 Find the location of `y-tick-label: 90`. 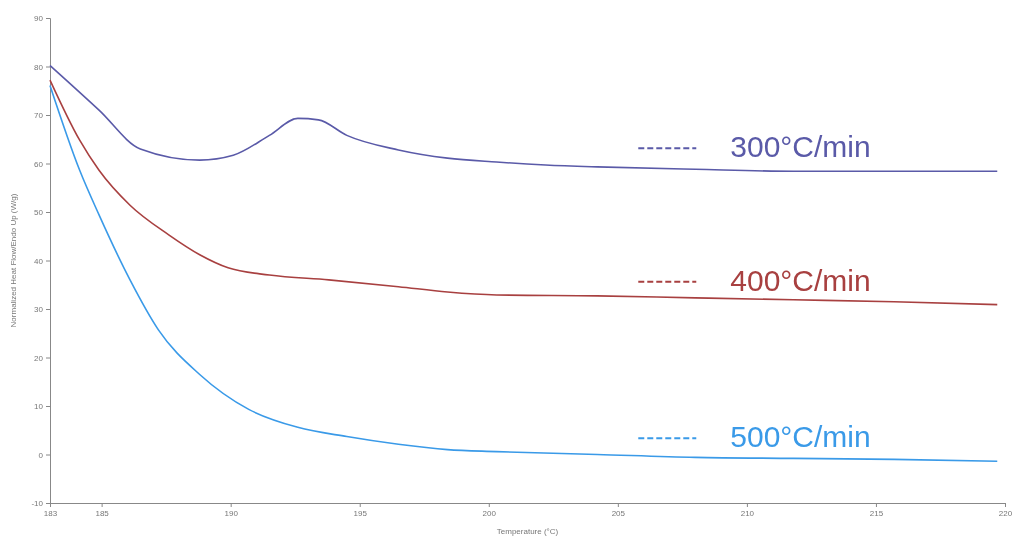

y-tick-label: 90 is located at coordinates (39, 19).